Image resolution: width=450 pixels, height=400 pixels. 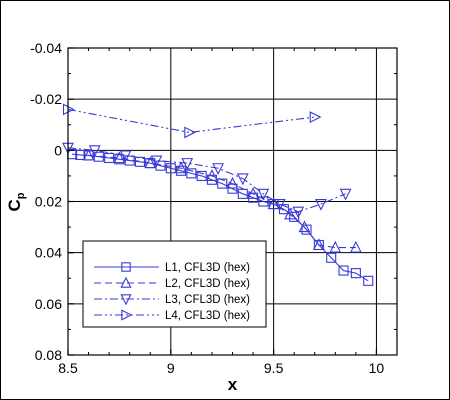 What do you see at coordinates (14, 205) in the screenshot?
I see `y-axis-title-main: C` at bounding box center [14, 205].